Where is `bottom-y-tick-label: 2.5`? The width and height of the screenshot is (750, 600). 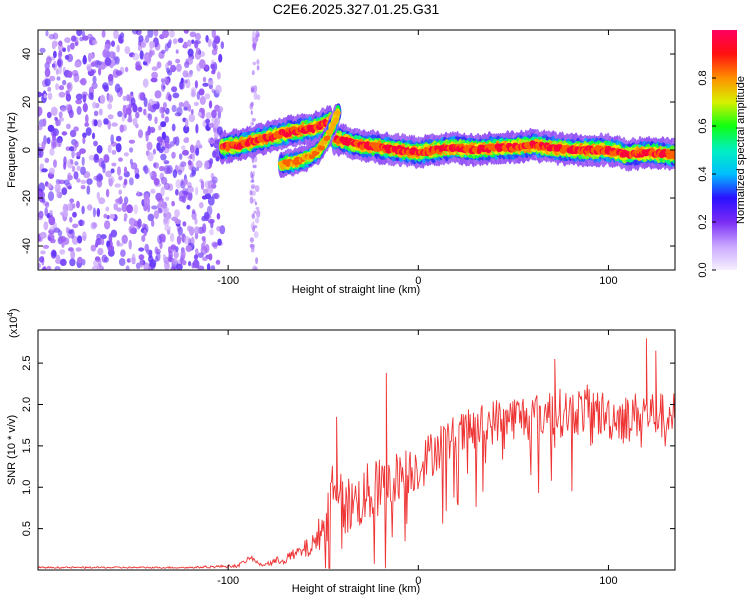 bottom-y-tick-label: 2.5 is located at coordinates (27, 362).